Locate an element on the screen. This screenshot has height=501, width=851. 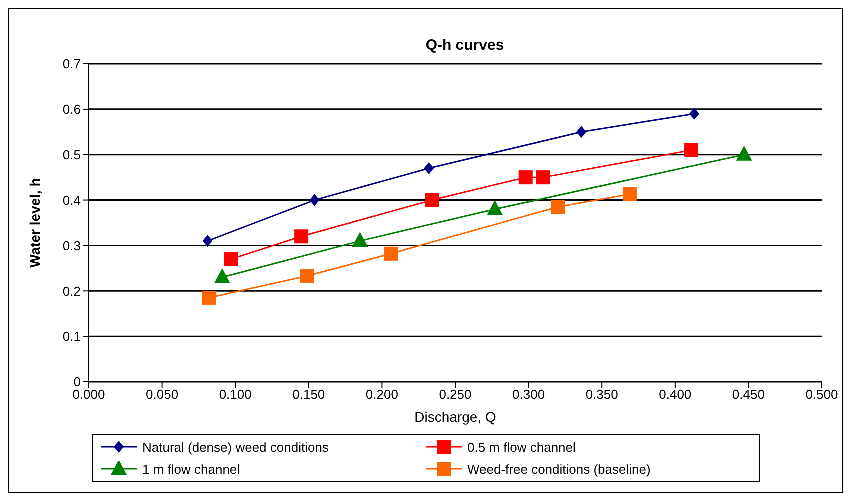
y-axis-title: Water level, h is located at coordinates (34, 223).